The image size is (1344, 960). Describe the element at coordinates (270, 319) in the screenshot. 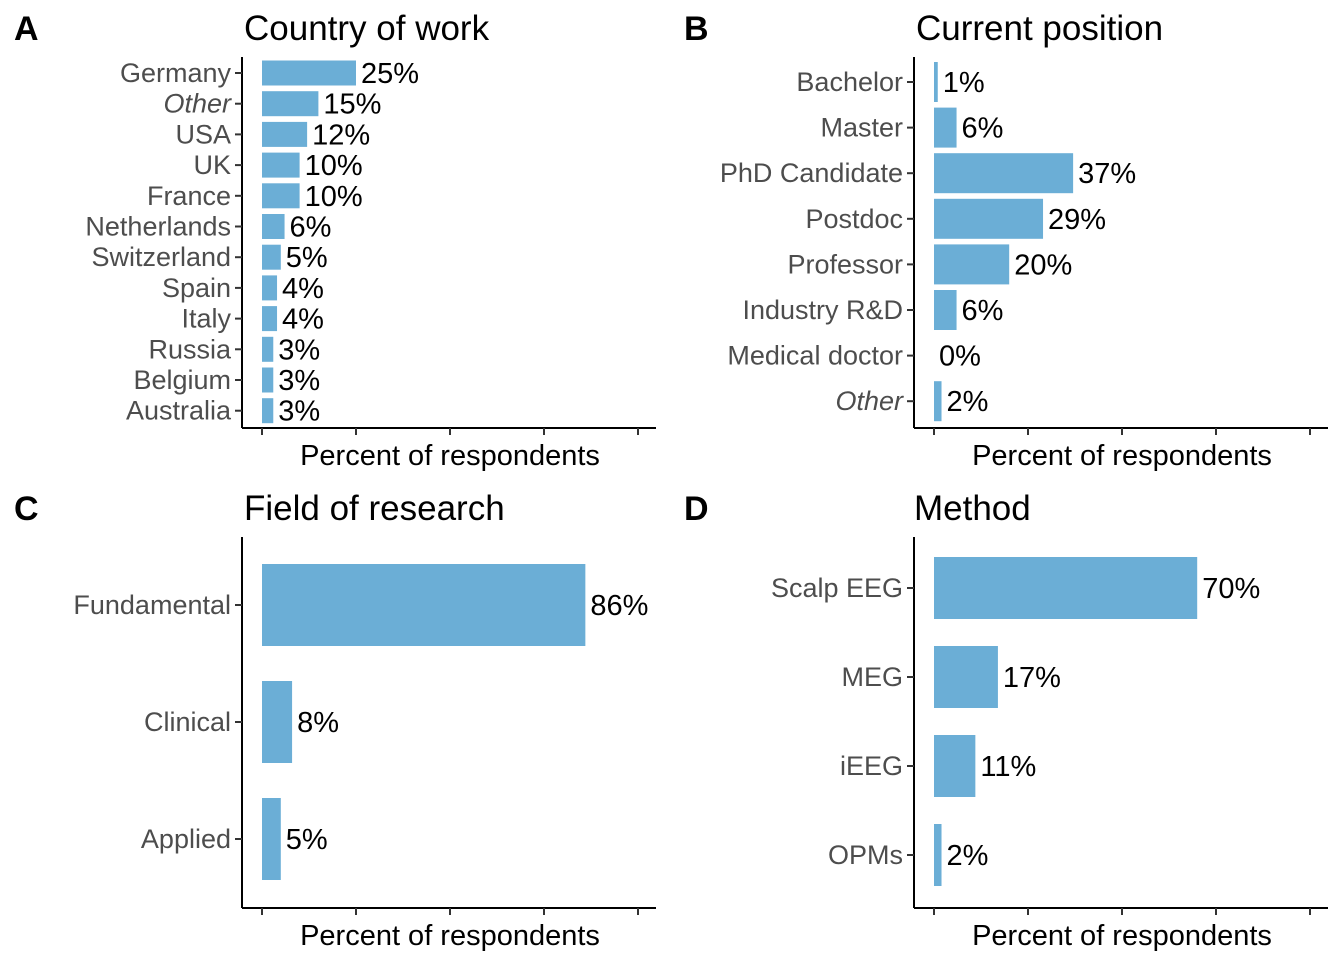

I see `bar-italy` at that location.